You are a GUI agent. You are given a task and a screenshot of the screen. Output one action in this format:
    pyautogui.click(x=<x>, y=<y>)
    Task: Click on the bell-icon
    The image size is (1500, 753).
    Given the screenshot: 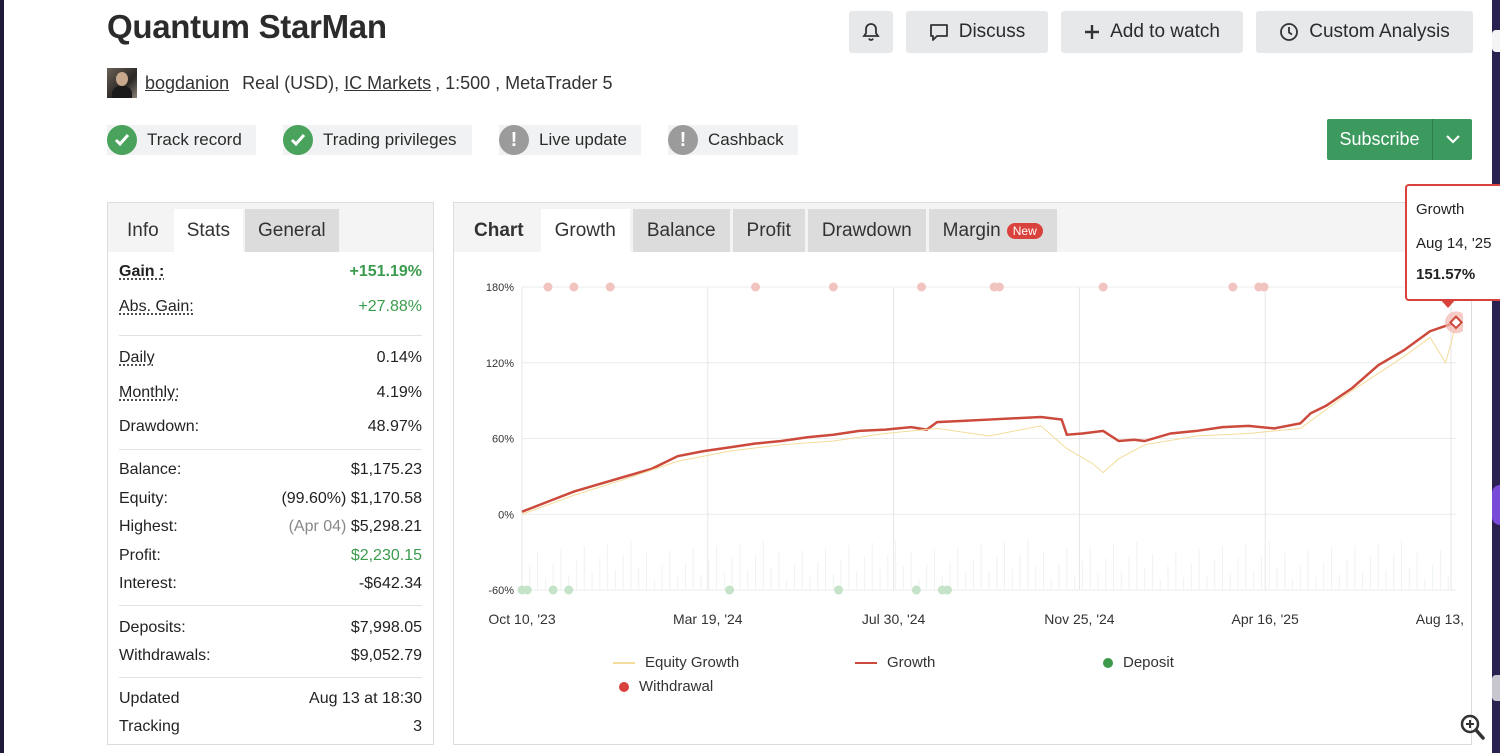 What is the action you would take?
    pyautogui.click(x=871, y=32)
    